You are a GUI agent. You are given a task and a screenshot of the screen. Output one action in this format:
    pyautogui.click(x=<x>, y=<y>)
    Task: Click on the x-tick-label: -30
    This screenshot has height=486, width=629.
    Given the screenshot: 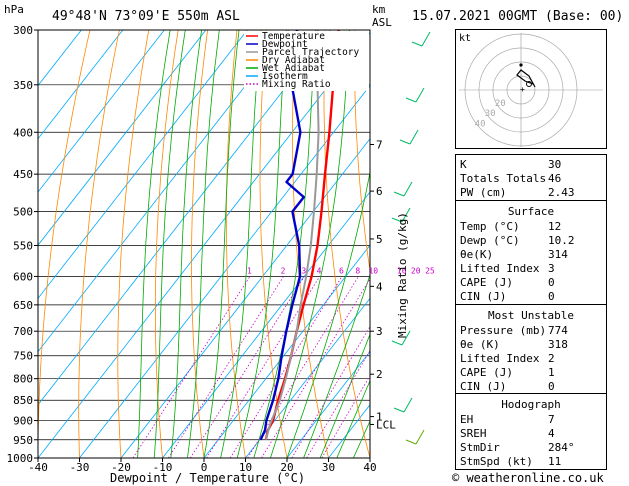 What is the action you would take?
    pyautogui.click(x=80, y=467)
    